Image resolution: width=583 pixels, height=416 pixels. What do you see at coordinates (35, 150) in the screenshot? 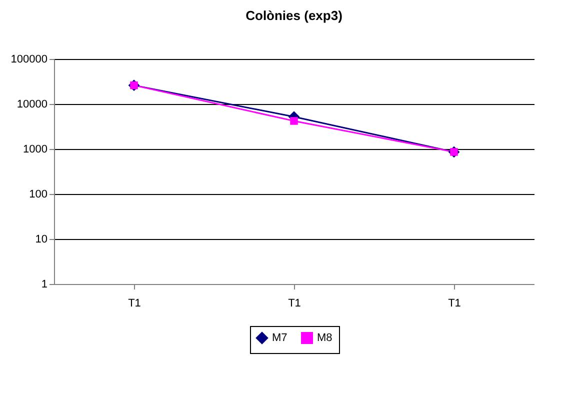
I see `y-tick-label: 1000` at bounding box center [35, 150].